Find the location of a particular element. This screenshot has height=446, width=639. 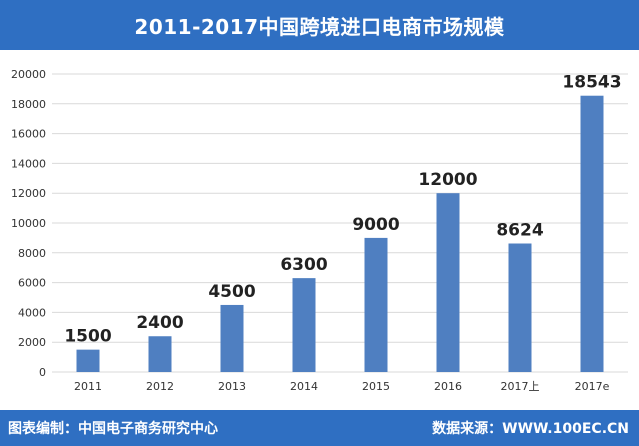

y-tick-label: 10000 is located at coordinates (28, 223).